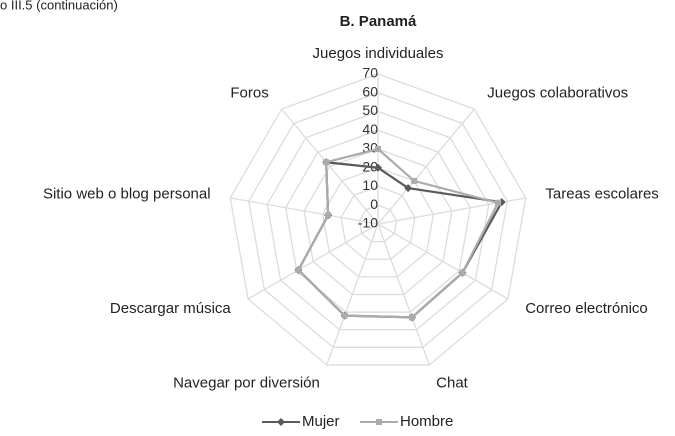 The width and height of the screenshot is (675, 436). I want to click on axis-label: Juegos colaborativos, so click(557, 93).